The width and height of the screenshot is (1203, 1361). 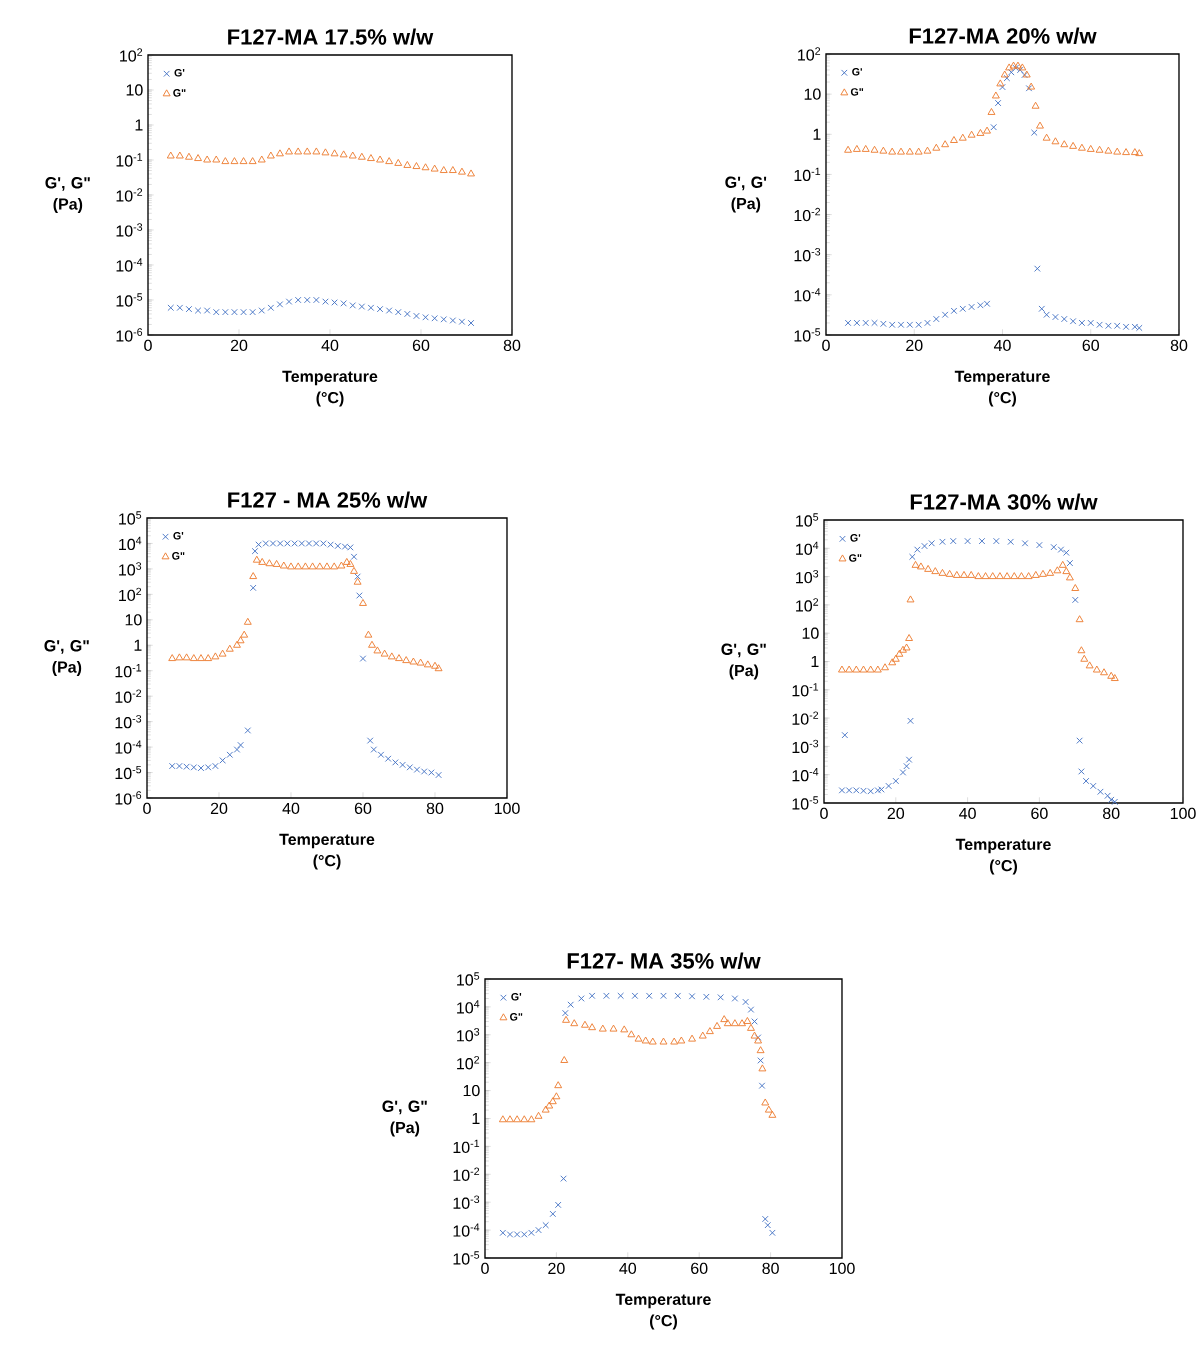 What do you see at coordinates (466, 1174) in the screenshot?
I see `y-tick-label: 10$^{-2}$` at bounding box center [466, 1174].